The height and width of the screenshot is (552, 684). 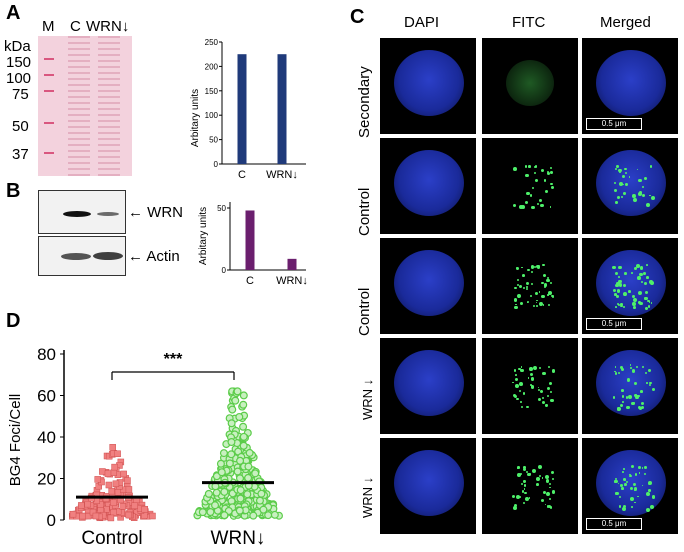 What do you see at coordinates (364, 211) in the screenshot?
I see `row-label-control-1: Control` at bounding box center [364, 211].